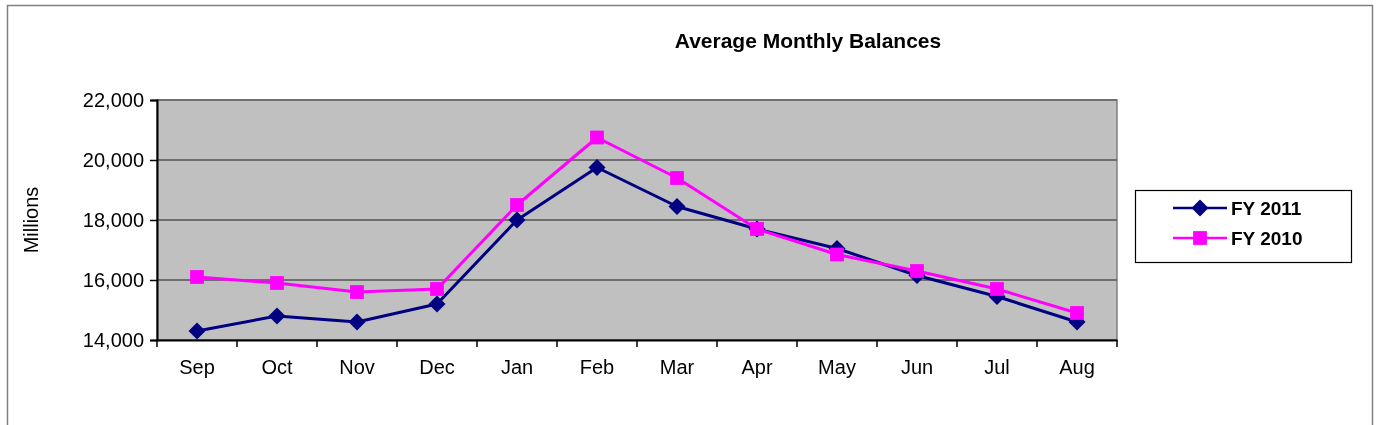 Image resolution: width=1381 pixels, height=425 pixels. Describe the element at coordinates (517, 367) in the screenshot. I see `x-tick-label: Jan` at that location.